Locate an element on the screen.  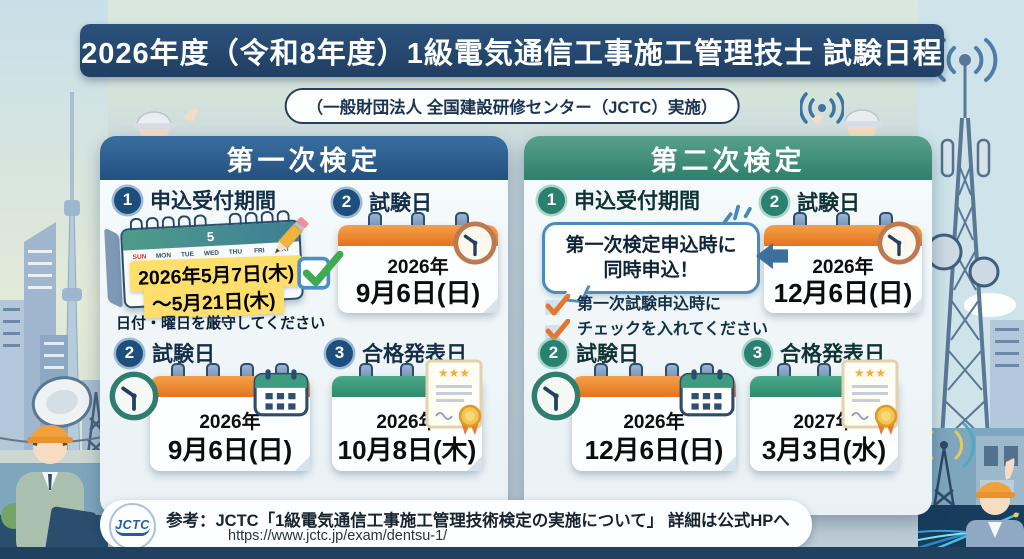
jctc-logo: JCTC is located at coordinates (132, 526).